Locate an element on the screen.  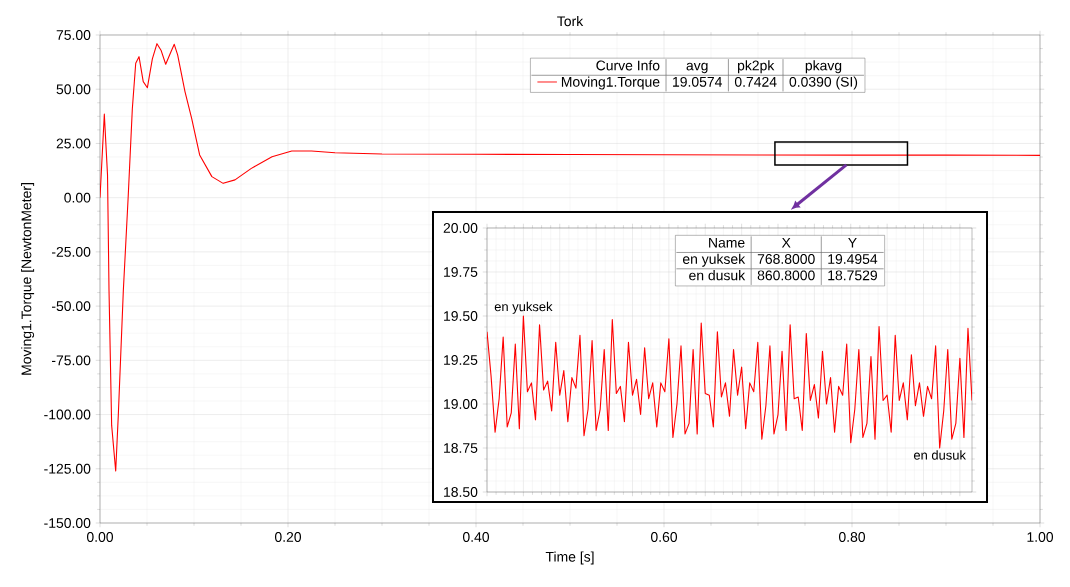
line-series is located at coordinates (730, 382).